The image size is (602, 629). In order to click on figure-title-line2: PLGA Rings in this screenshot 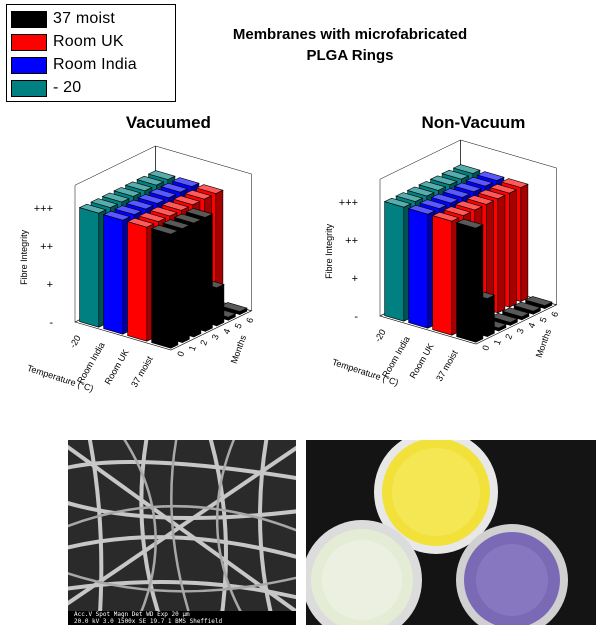, I will do `click(350, 55)`.